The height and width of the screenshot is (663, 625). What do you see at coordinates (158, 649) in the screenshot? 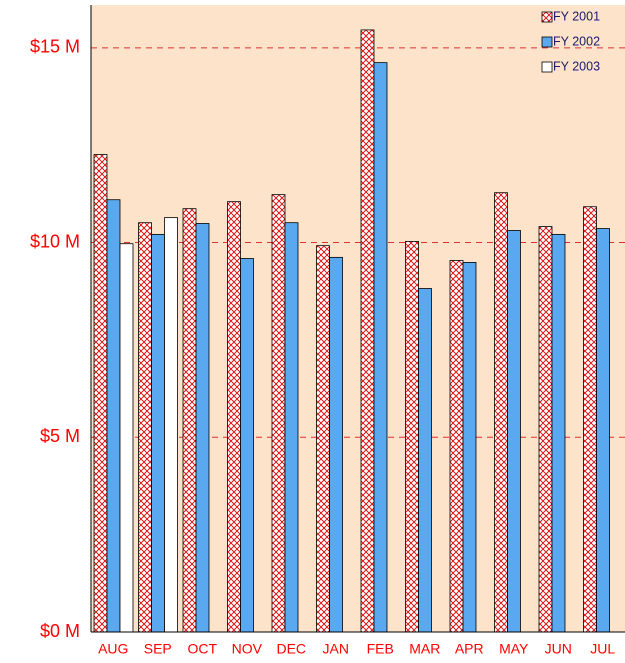
I see `x-tick-label: SEP` at bounding box center [158, 649].